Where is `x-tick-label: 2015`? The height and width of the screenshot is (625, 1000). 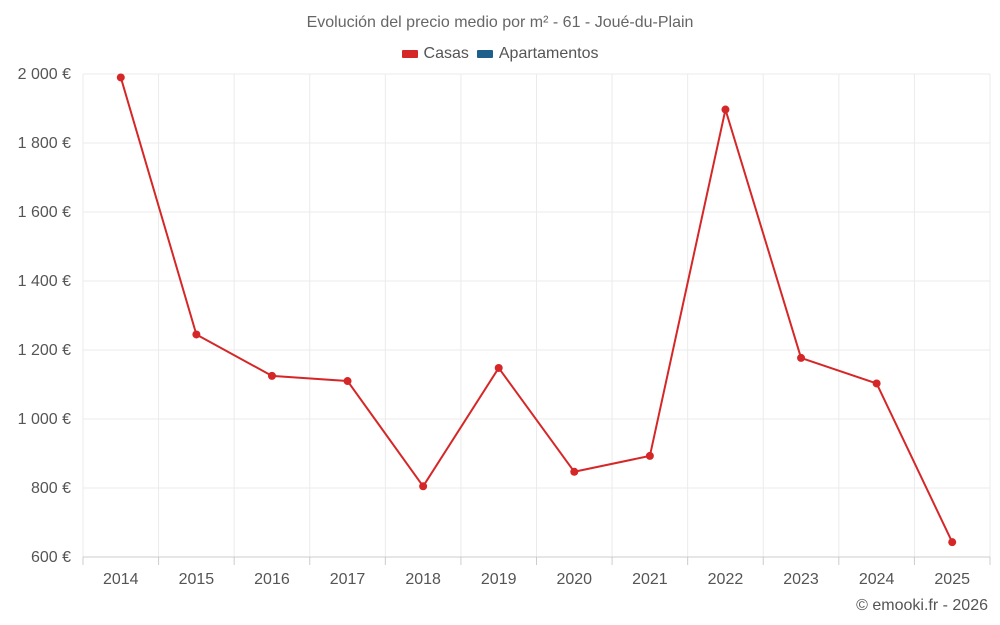
x-tick-label: 2015 is located at coordinates (197, 579).